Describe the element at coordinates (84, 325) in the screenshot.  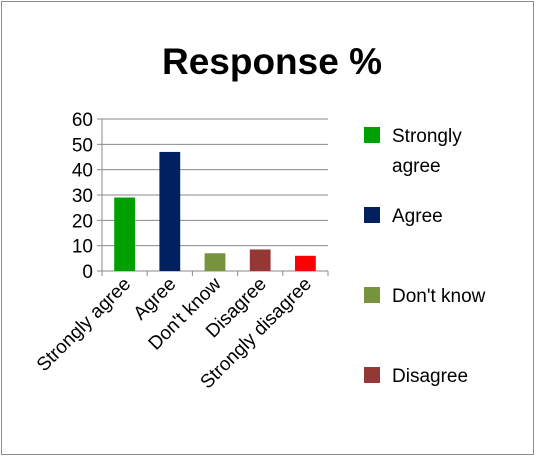
I see `x-tick-label: Strongly agree` at that location.